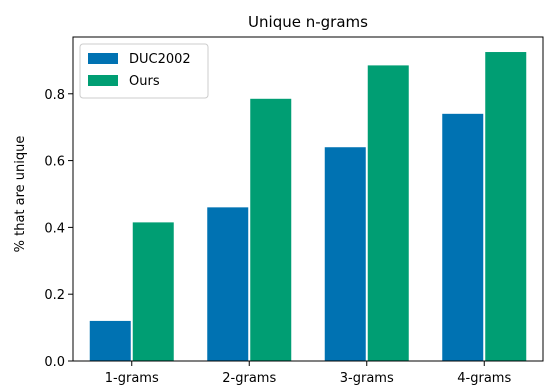  I want to click on bar-ours-2-grams, so click(271, 229).